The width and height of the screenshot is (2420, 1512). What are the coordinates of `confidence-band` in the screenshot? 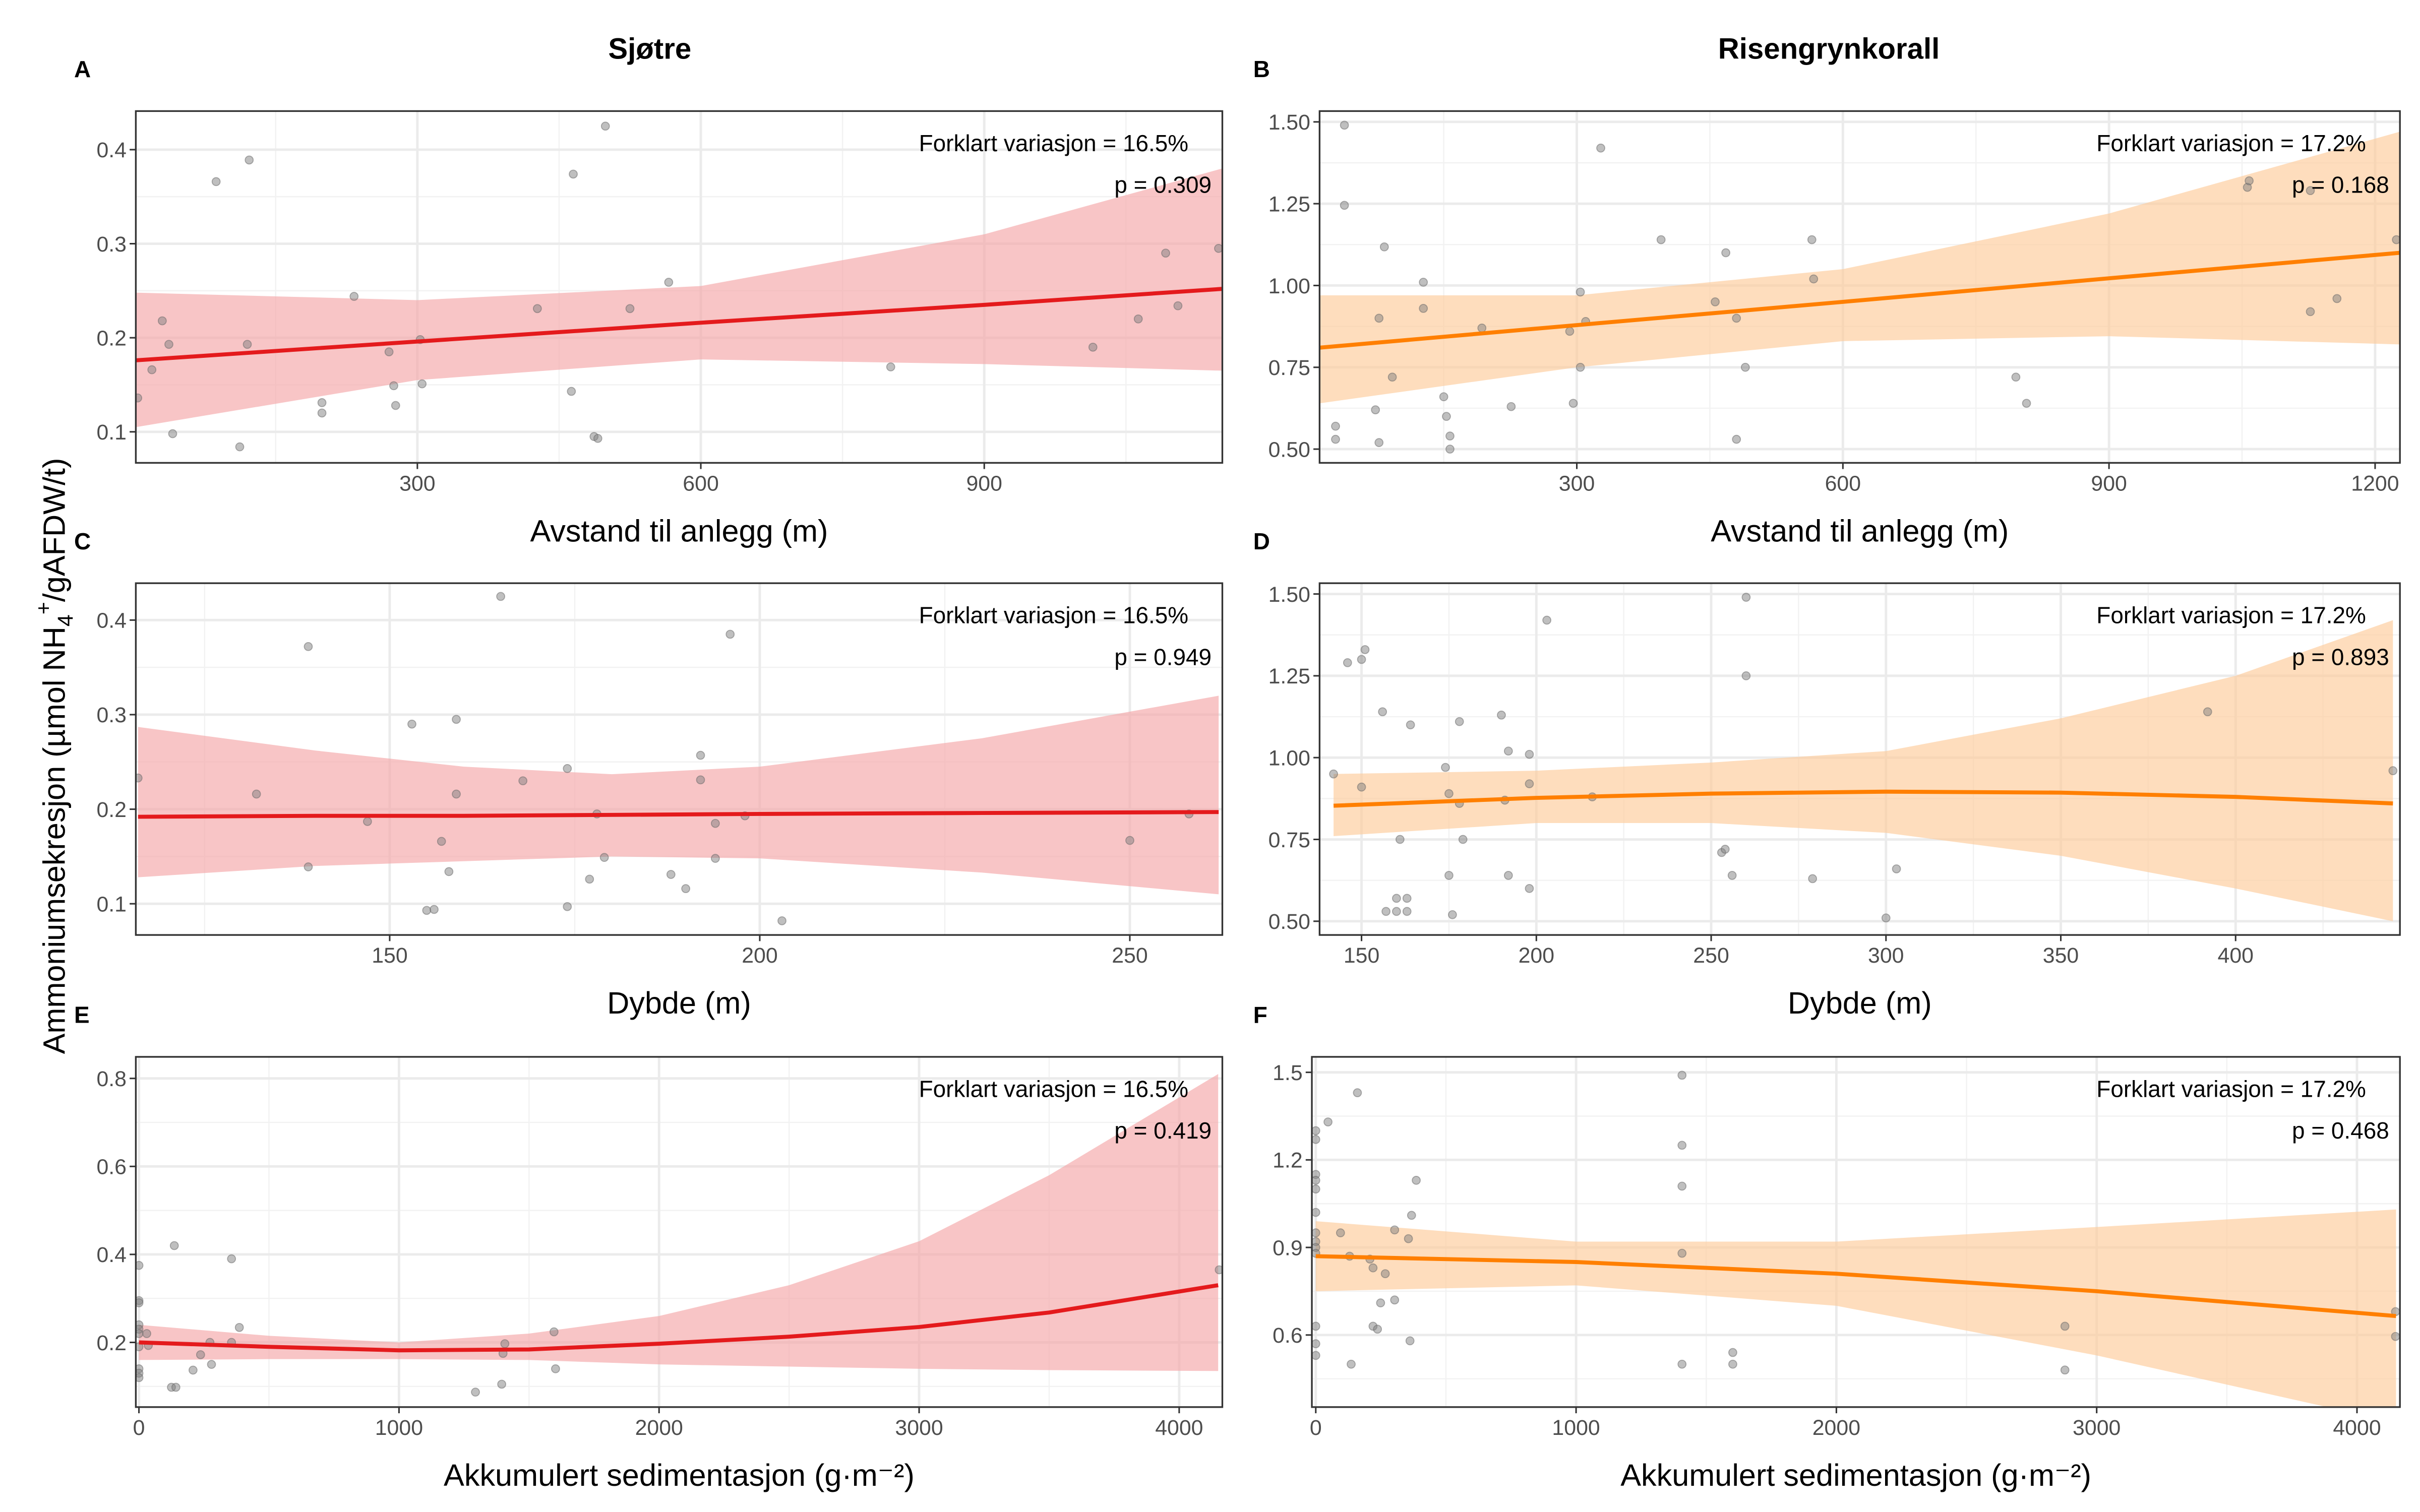 It's located at (678, 795).